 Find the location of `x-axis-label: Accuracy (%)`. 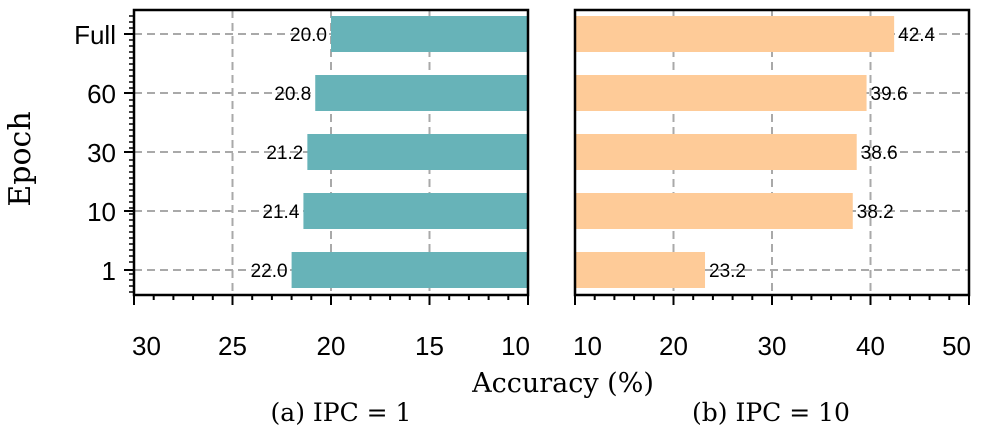

x-axis-label: Accuracy (%) is located at coordinates (562, 383).